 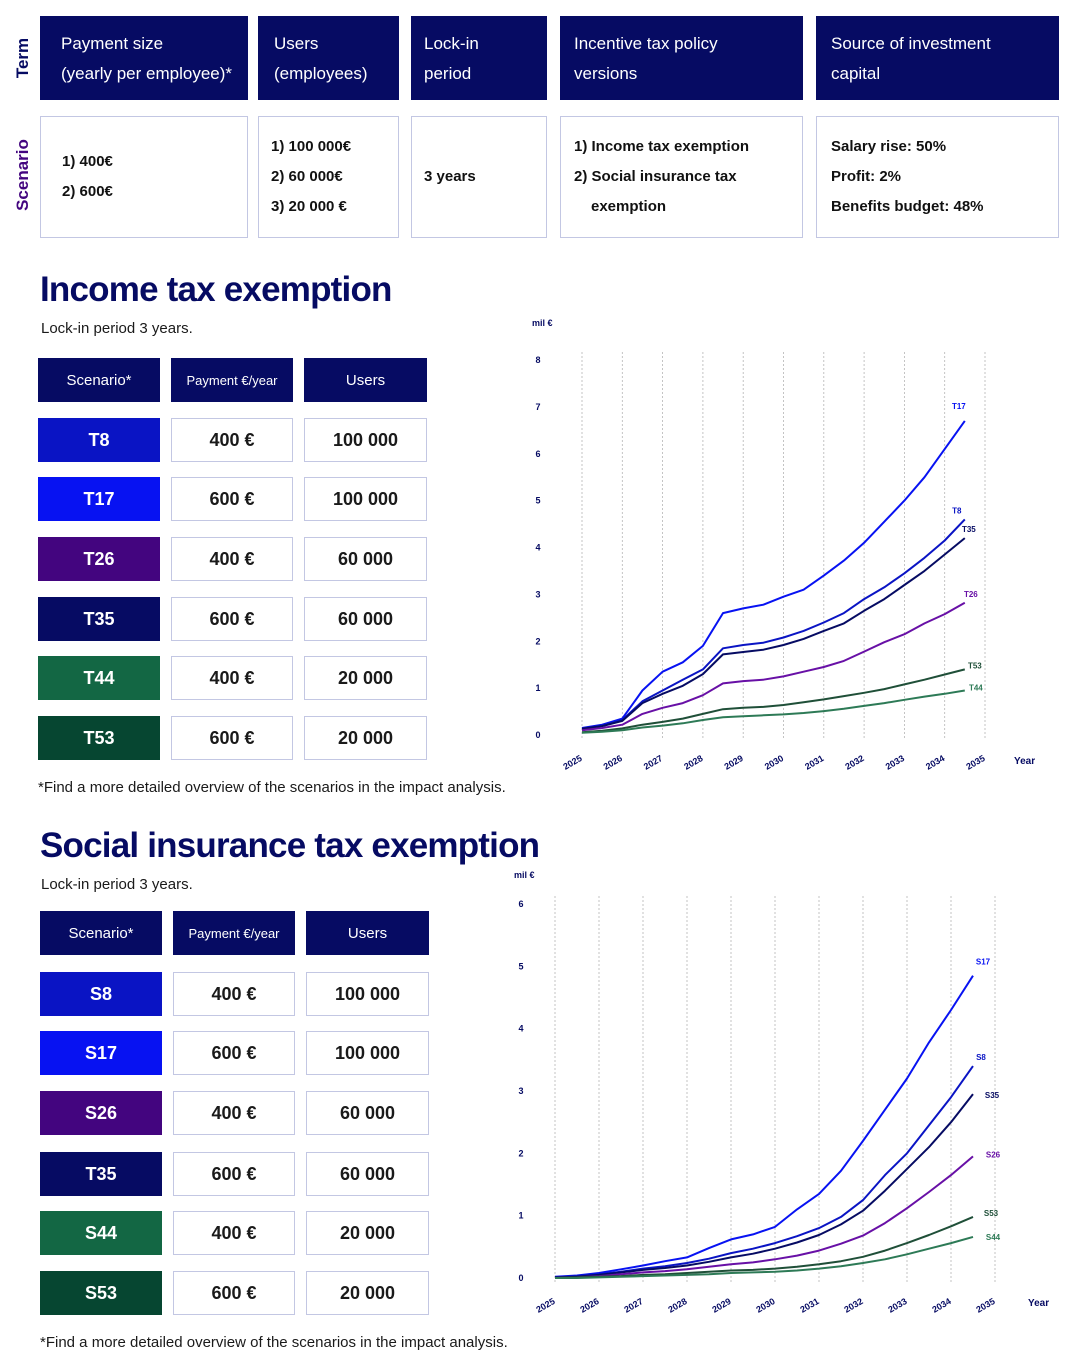 I want to click on x-tick-label: 2025, so click(x=572, y=762).